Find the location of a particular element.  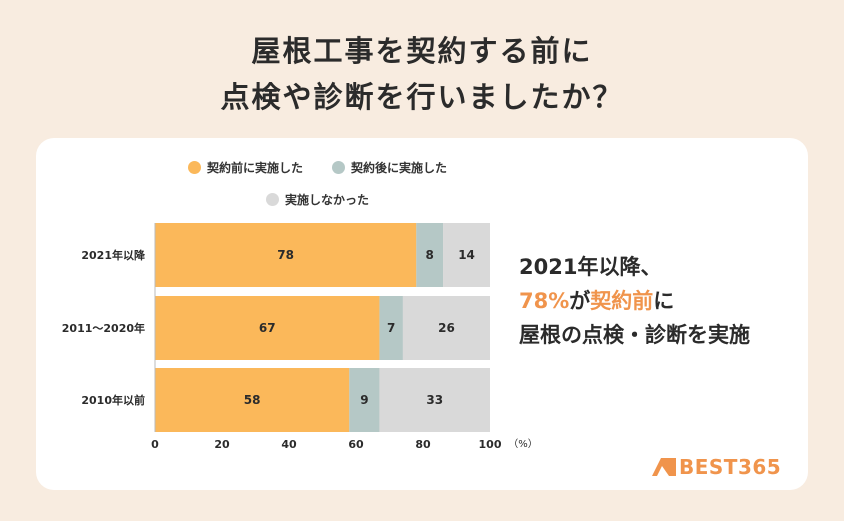

legend-item-none: 実施しなかった is located at coordinates (317, 199).